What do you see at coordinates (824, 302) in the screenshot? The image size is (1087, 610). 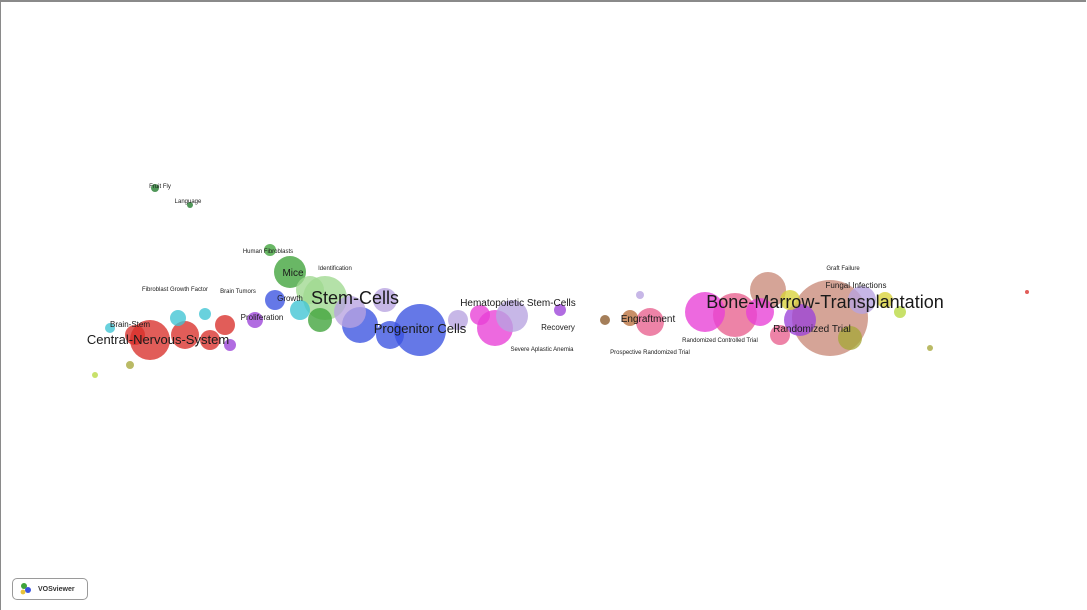 I see `term-label: Bone-Marrow-Transplantation` at bounding box center [824, 302].